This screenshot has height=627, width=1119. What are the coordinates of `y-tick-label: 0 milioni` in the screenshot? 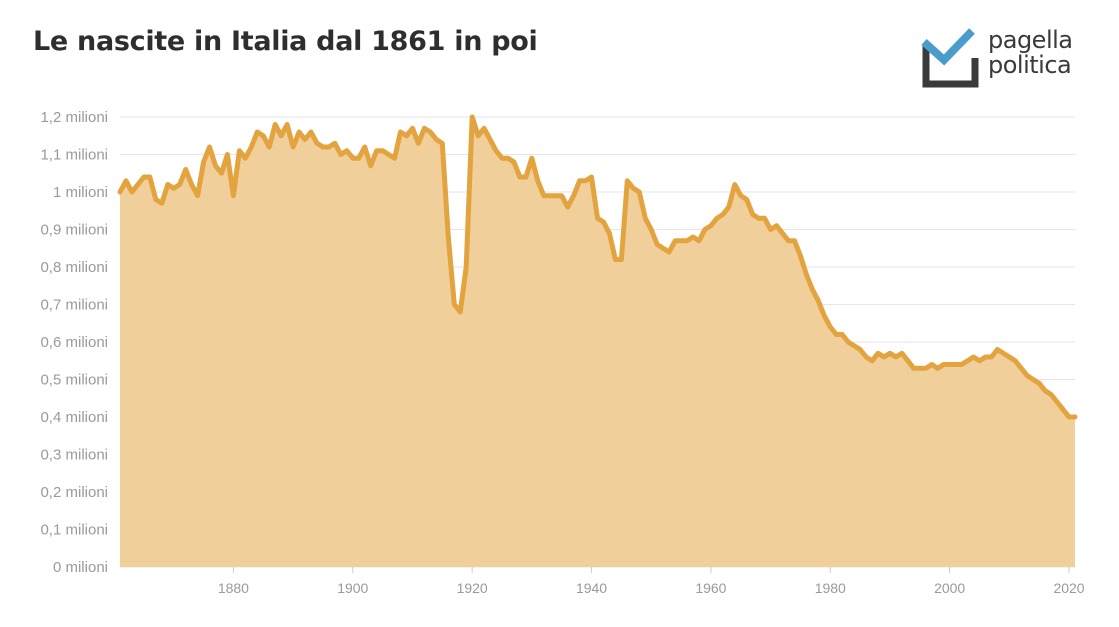 It's located at (80, 567).